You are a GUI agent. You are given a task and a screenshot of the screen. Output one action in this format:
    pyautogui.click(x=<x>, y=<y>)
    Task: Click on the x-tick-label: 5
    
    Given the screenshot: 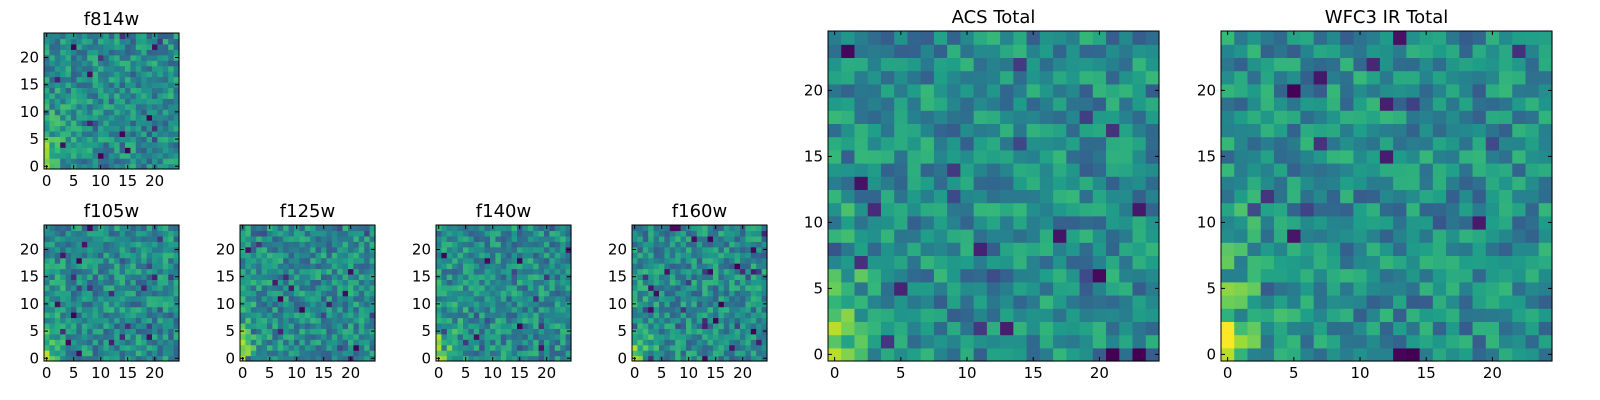 What is the action you would take?
    pyautogui.click(x=270, y=373)
    